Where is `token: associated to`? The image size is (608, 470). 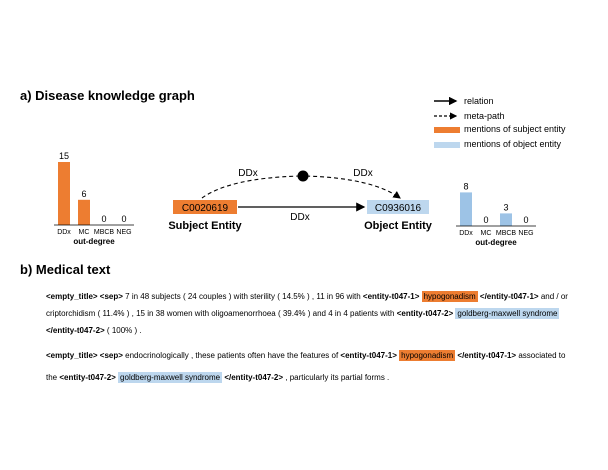
token: associated to is located at coordinates (541, 355).